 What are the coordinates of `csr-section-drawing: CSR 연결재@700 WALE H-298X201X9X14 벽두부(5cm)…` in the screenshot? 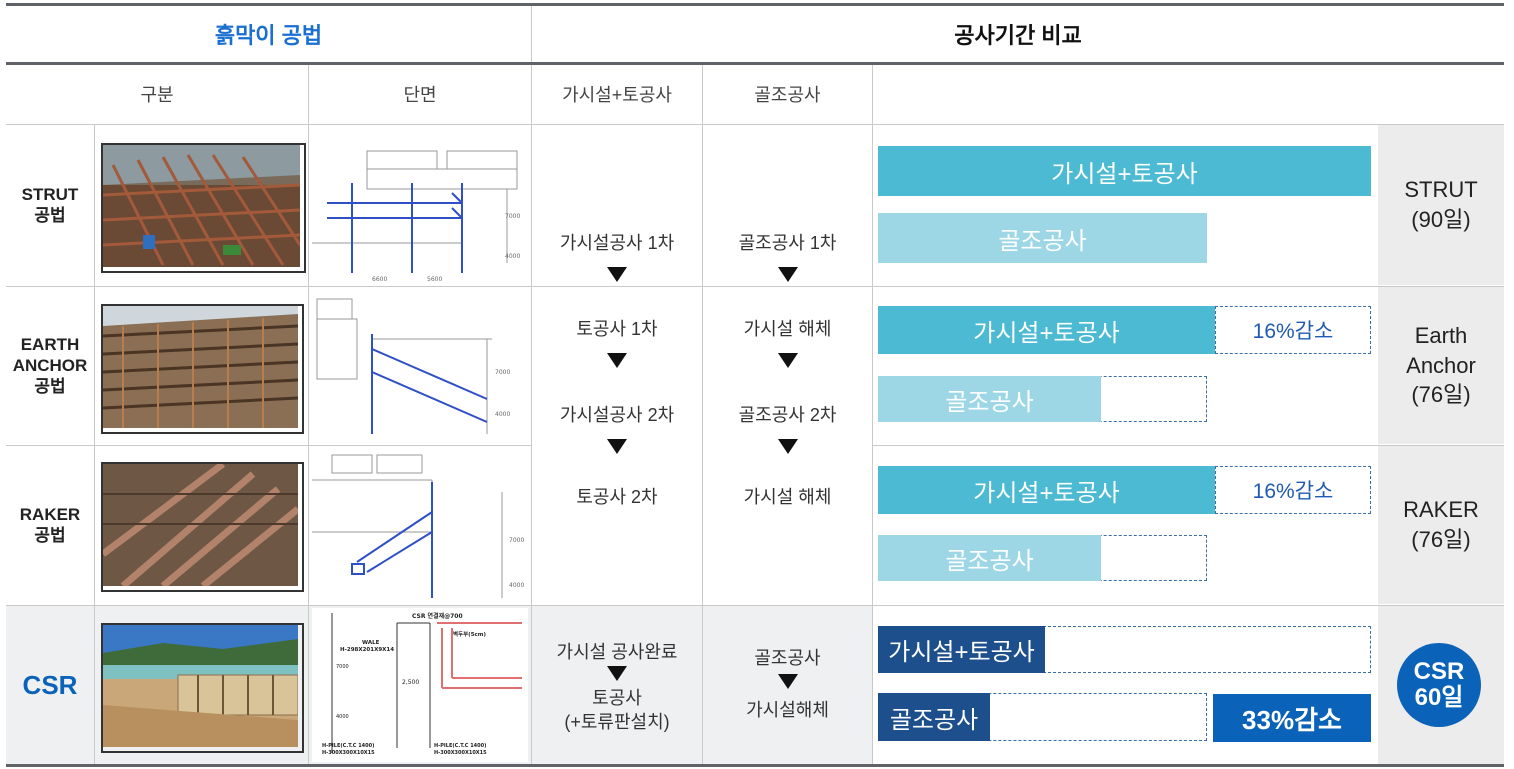 It's located at (420, 685).